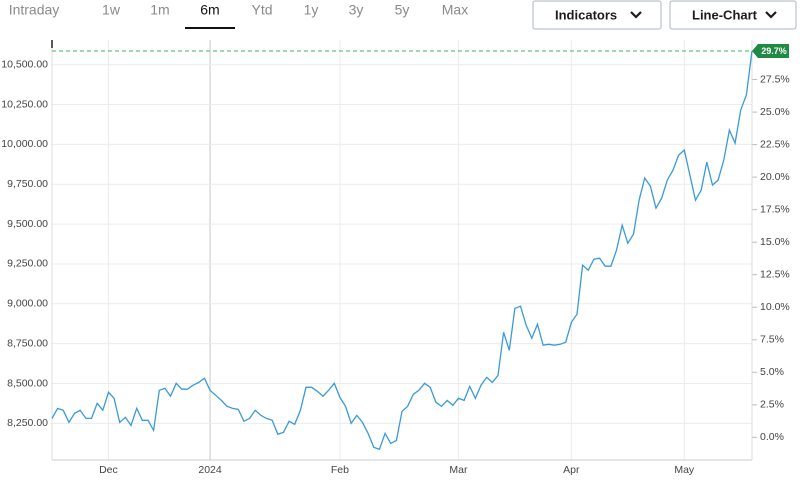  Describe the element at coordinates (772, 437) in the screenshot. I see `y2-tick-label: 0.0%` at that location.